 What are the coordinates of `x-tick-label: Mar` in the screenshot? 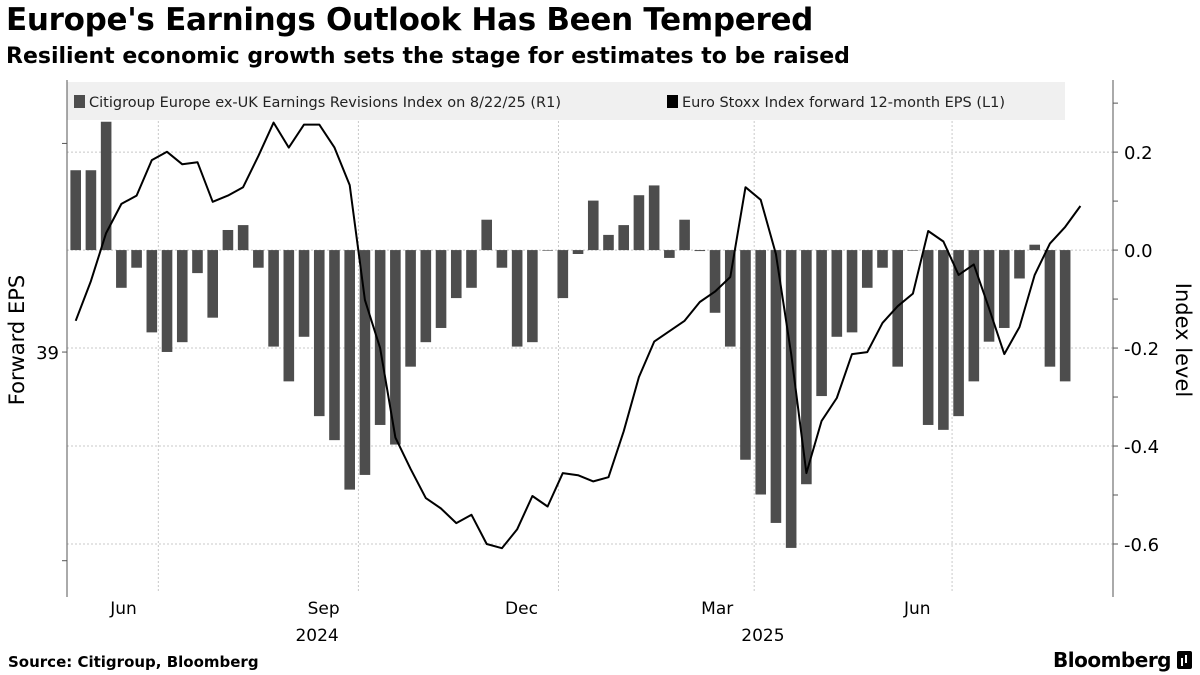 It's located at (717, 609).